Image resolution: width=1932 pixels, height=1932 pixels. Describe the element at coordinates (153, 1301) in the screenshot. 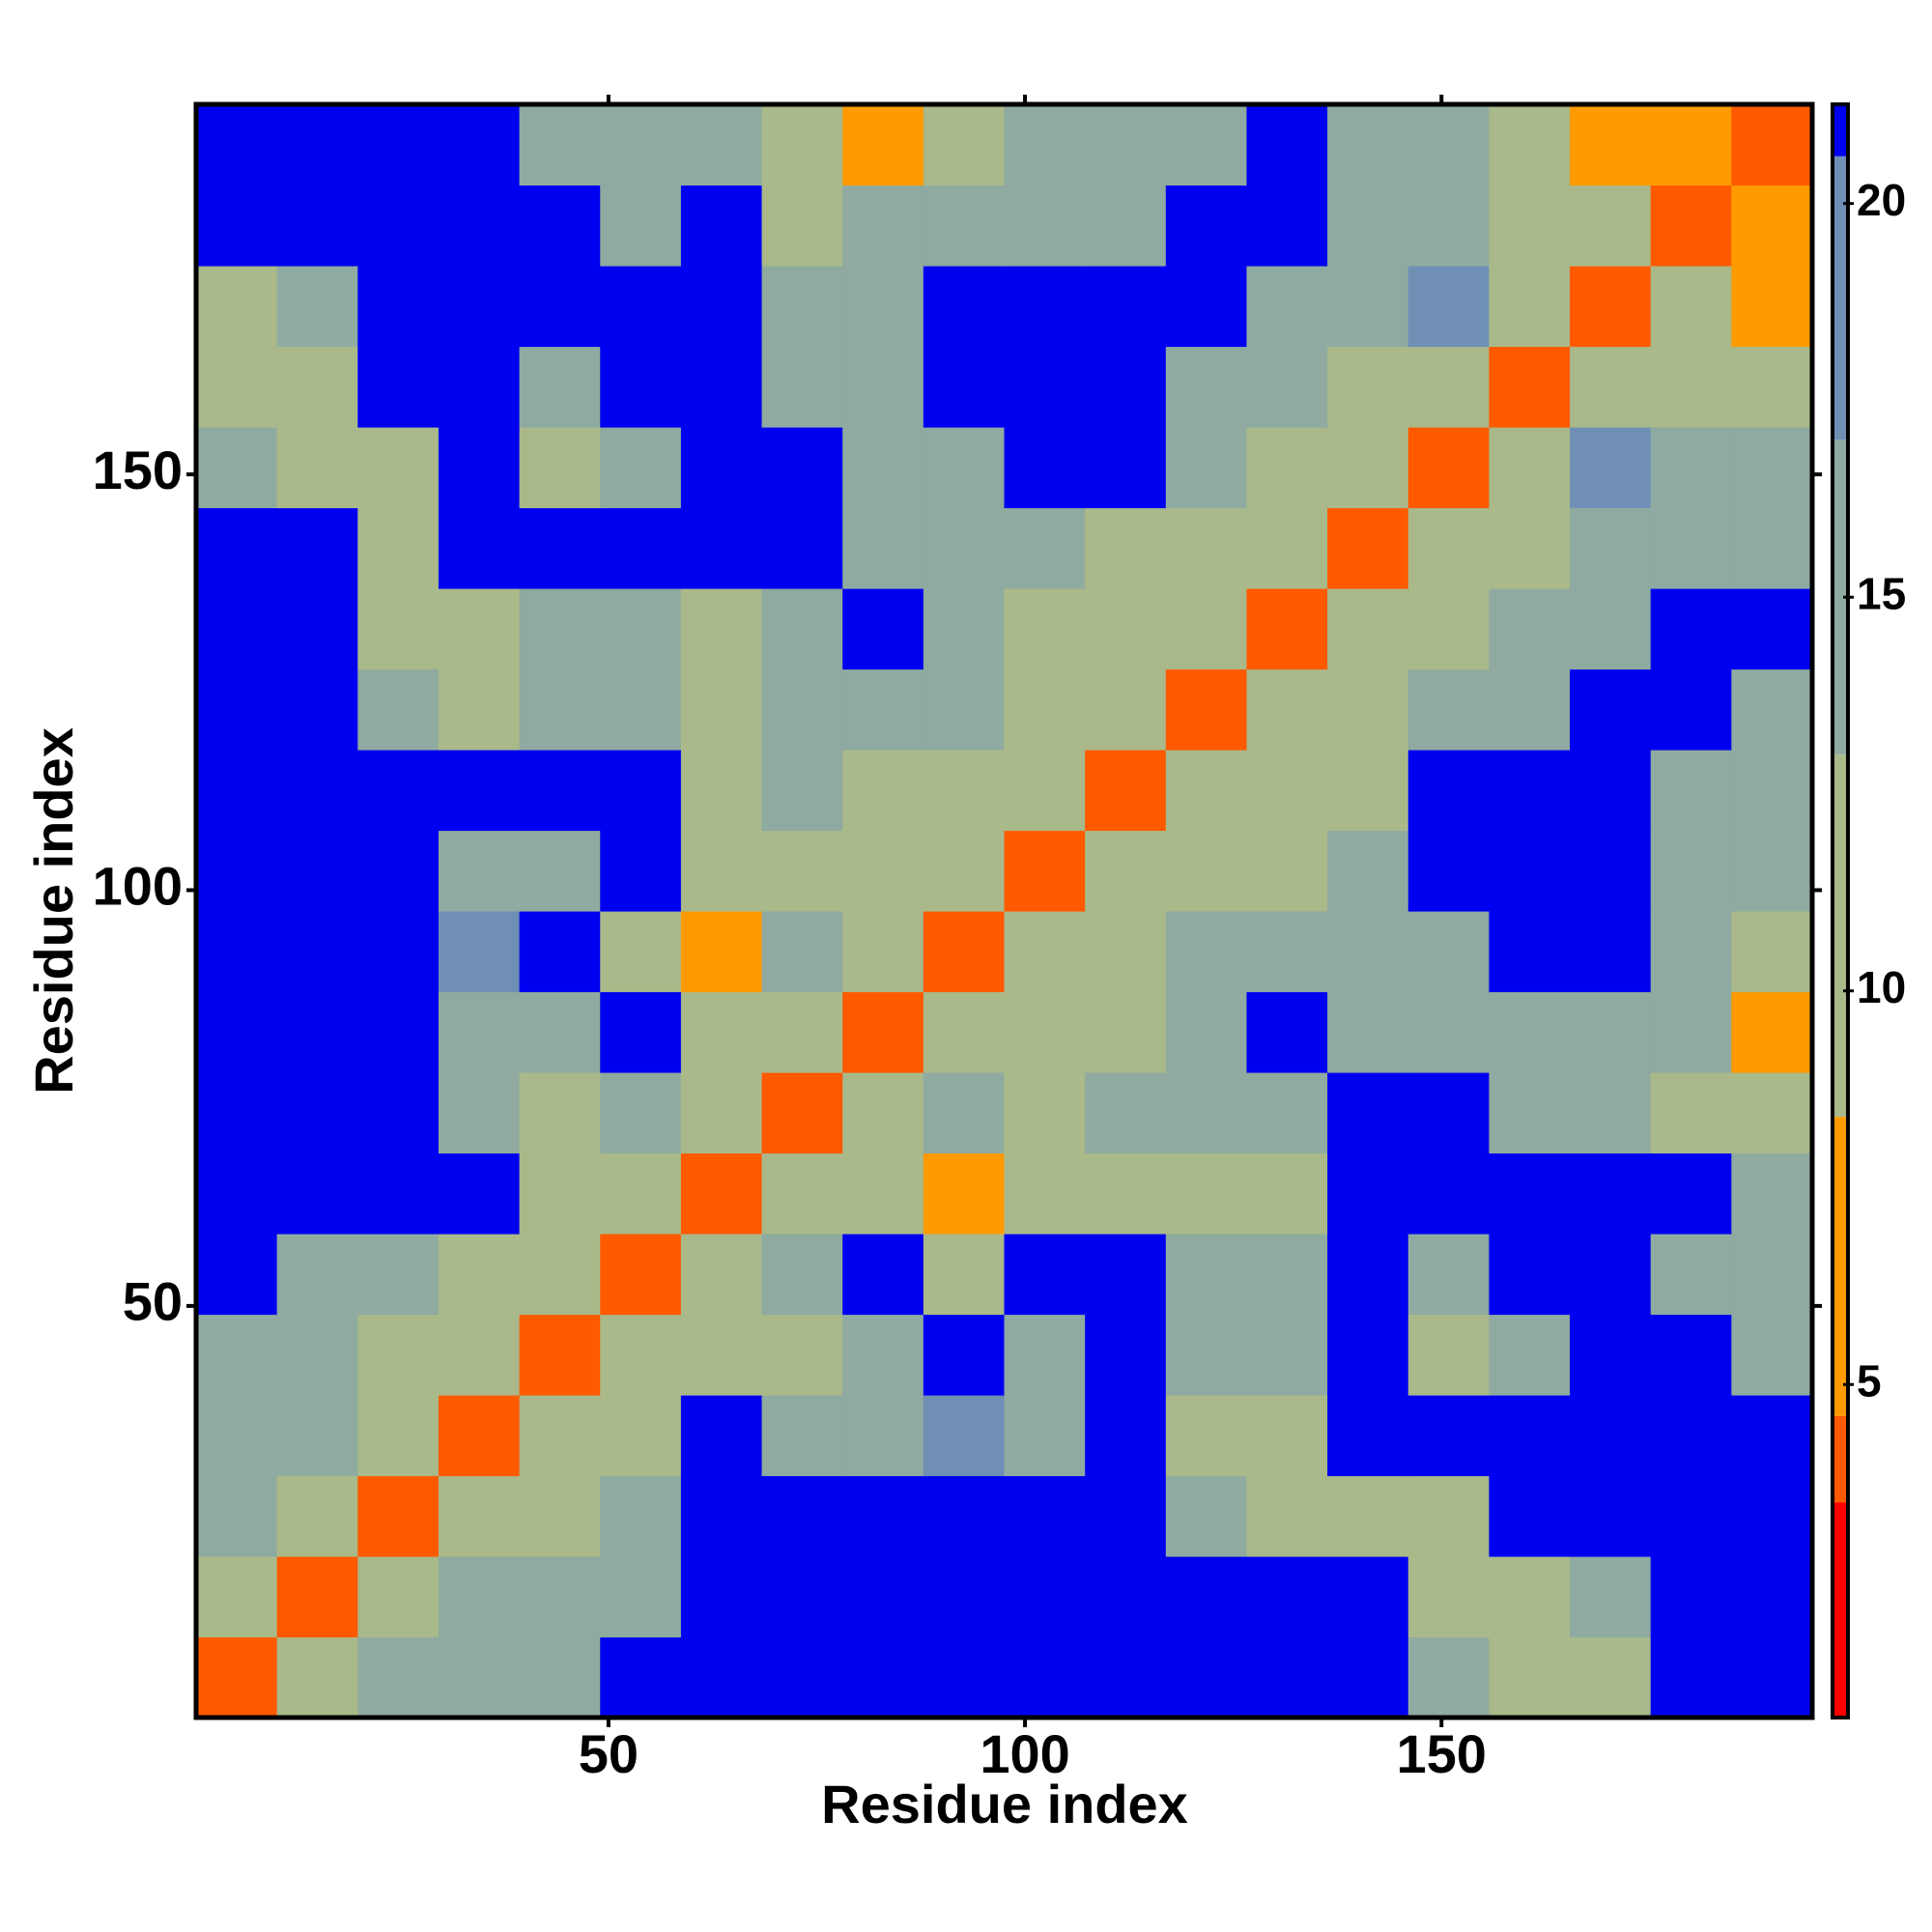

I see `y-tick-label: 50` at that location.